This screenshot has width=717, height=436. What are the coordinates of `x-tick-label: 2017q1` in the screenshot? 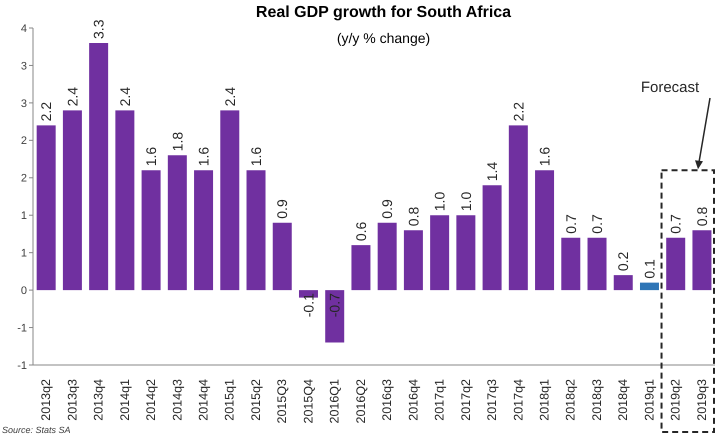 It's located at (439, 399).